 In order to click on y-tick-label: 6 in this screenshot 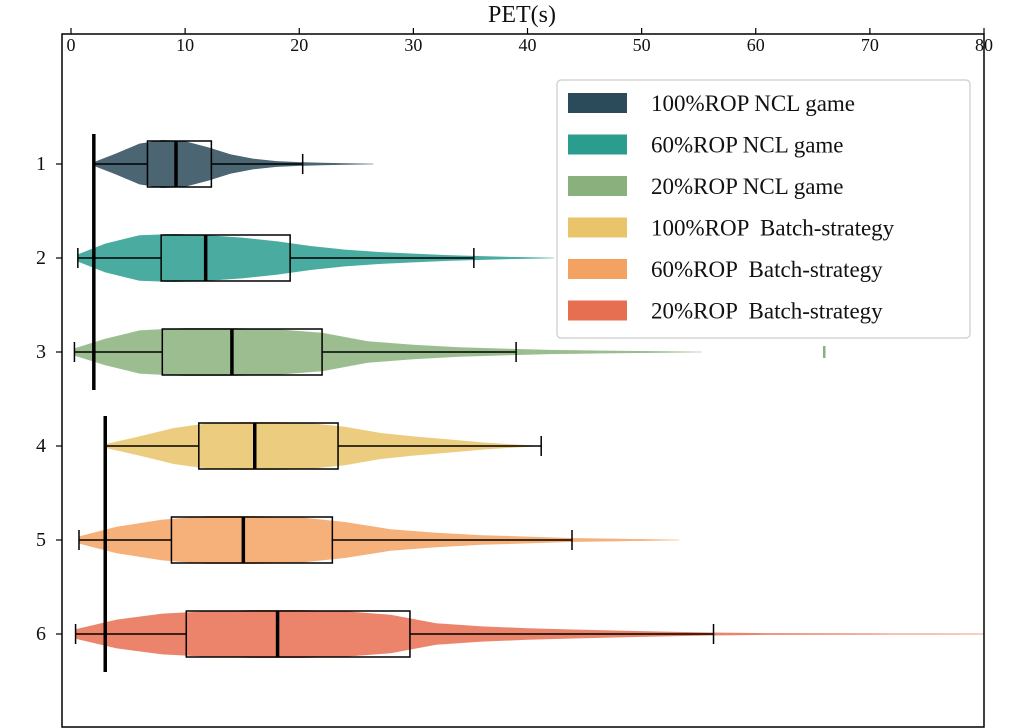, I will do `click(41, 634)`.